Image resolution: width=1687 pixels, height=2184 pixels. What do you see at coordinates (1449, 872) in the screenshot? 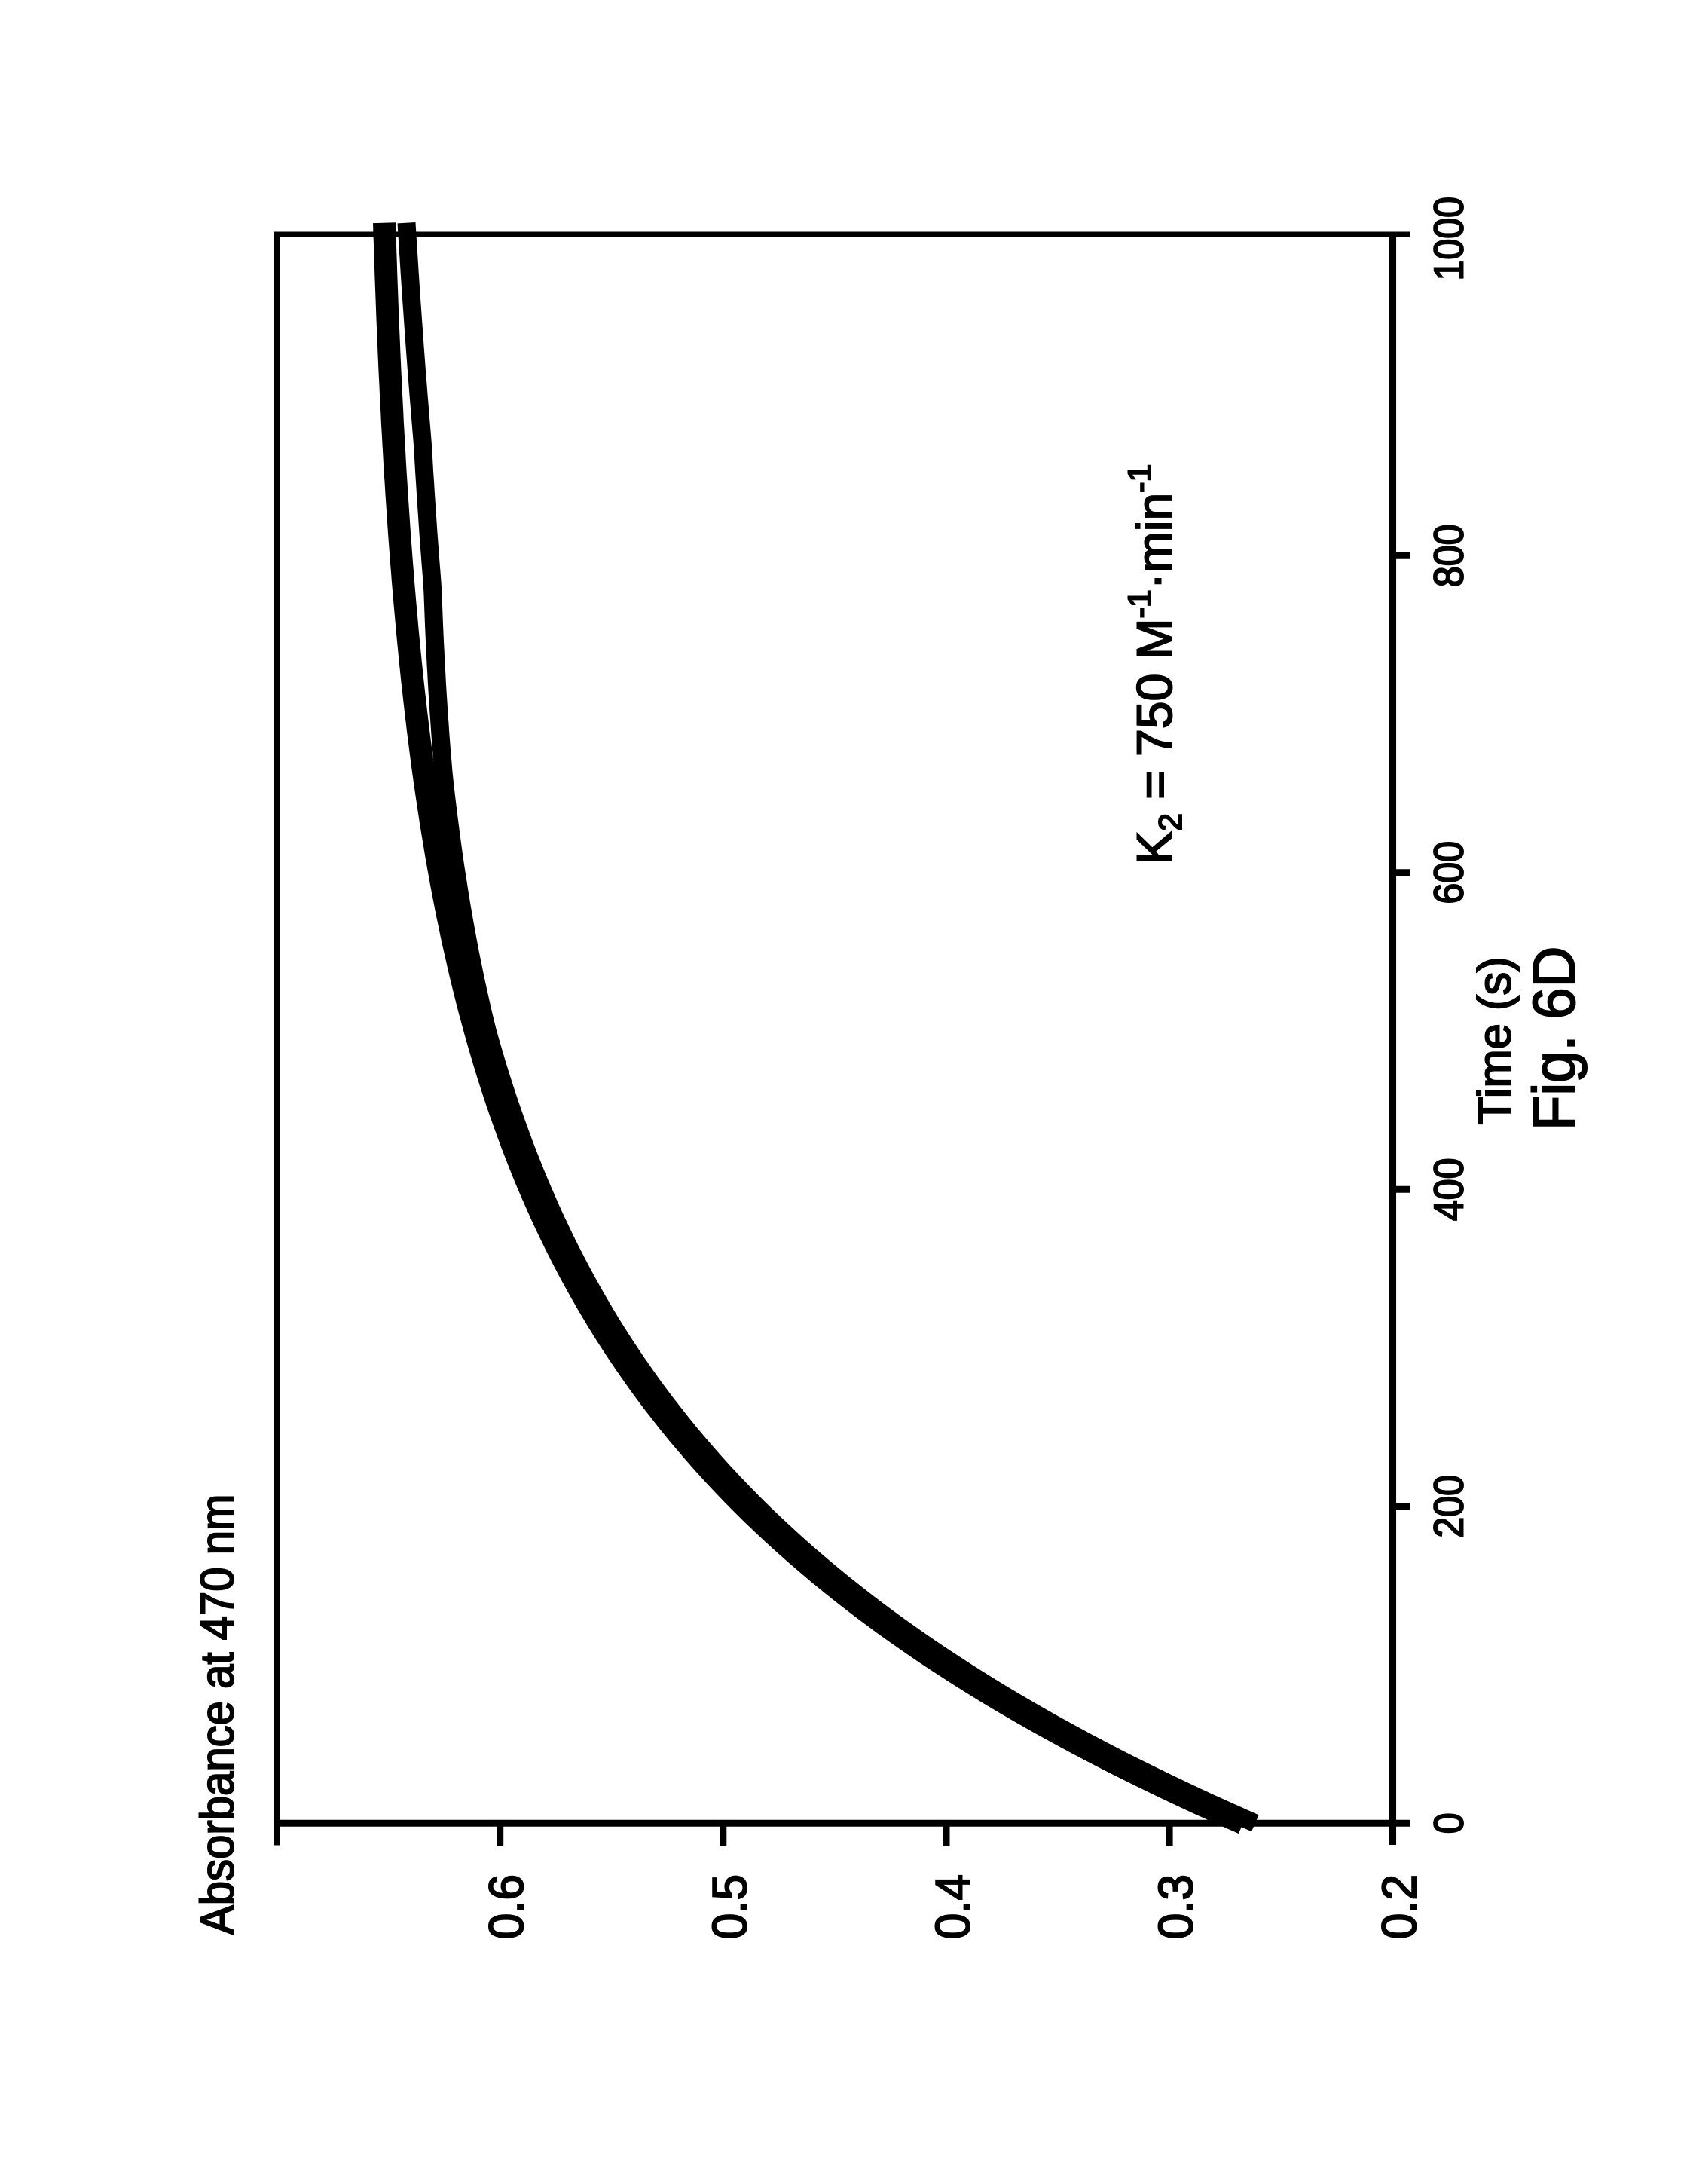
I see `svg-text: 600` at bounding box center [1449, 872].